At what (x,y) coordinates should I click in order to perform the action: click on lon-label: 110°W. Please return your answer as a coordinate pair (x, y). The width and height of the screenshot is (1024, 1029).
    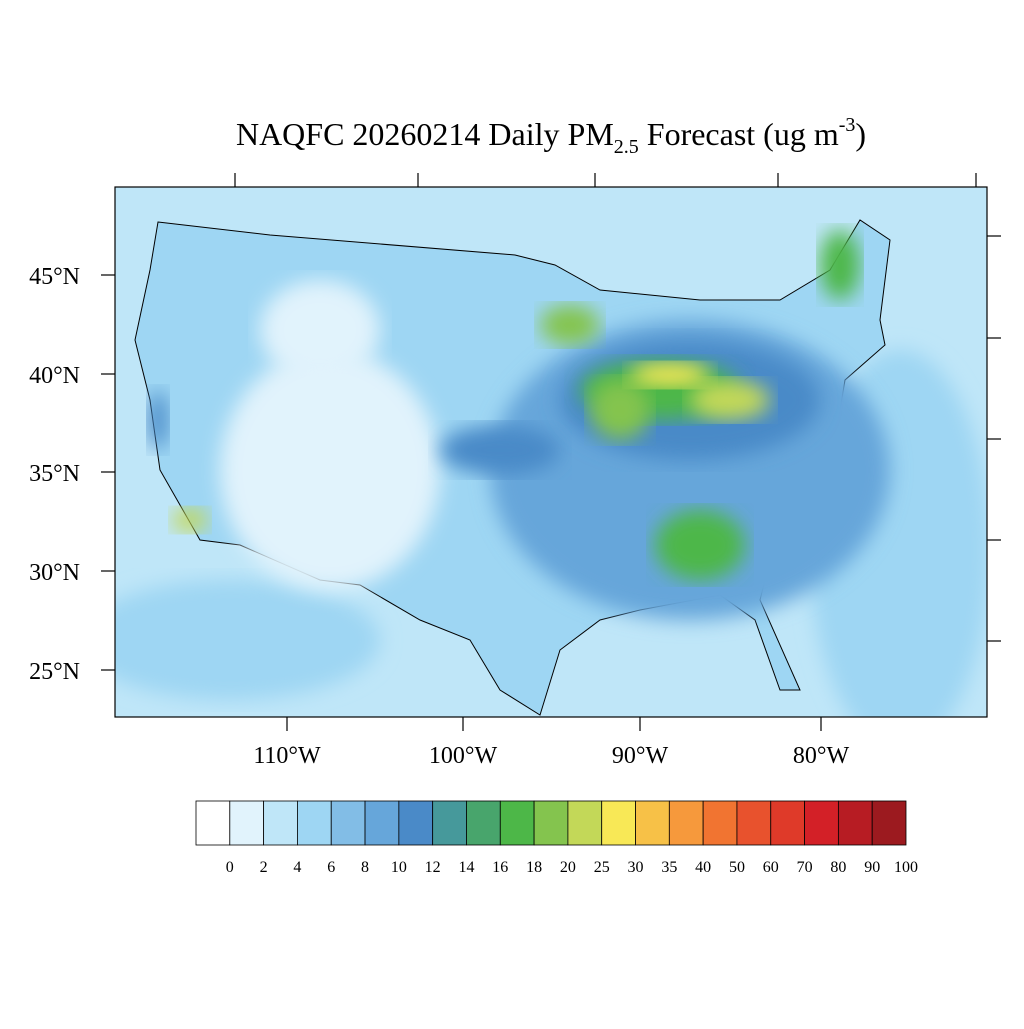
    Looking at the image, I should click on (287, 756).